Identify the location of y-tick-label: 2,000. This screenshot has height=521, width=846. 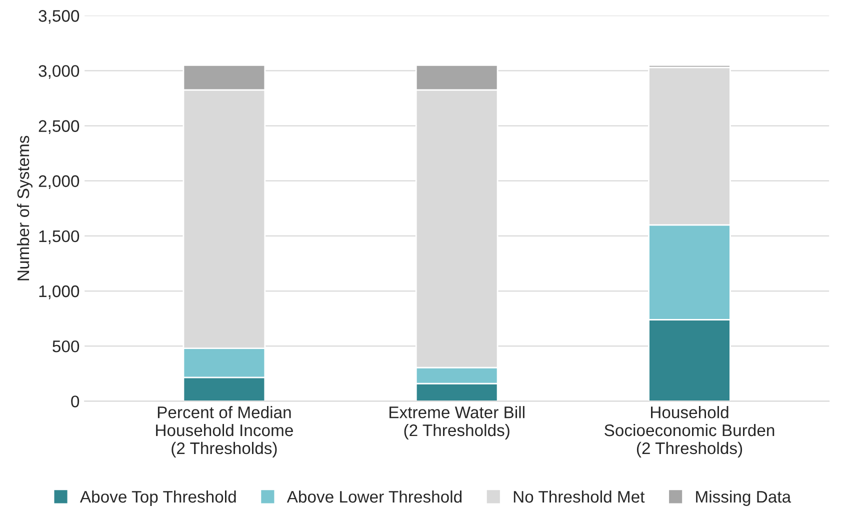
(59, 182).